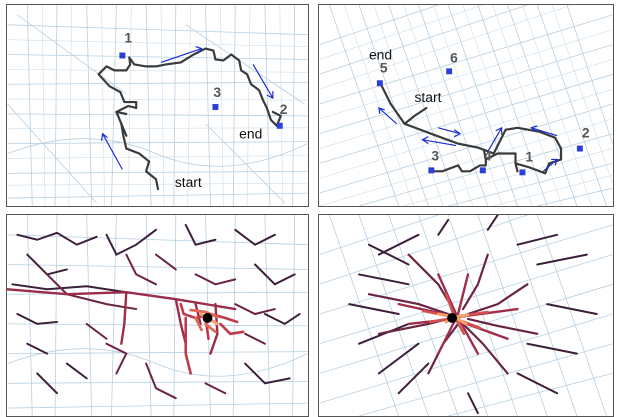 The image size is (618, 417). I want to click on waypoint-6-label: 6, so click(454, 57).